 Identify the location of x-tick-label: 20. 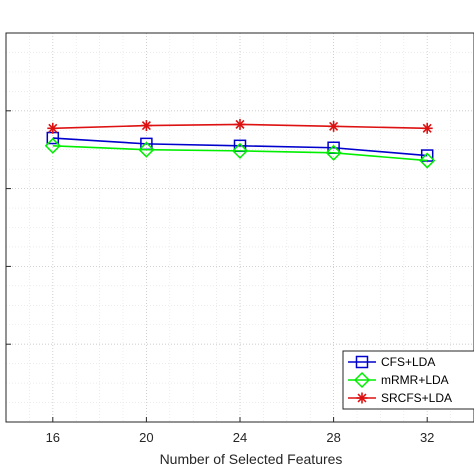
(146, 437).